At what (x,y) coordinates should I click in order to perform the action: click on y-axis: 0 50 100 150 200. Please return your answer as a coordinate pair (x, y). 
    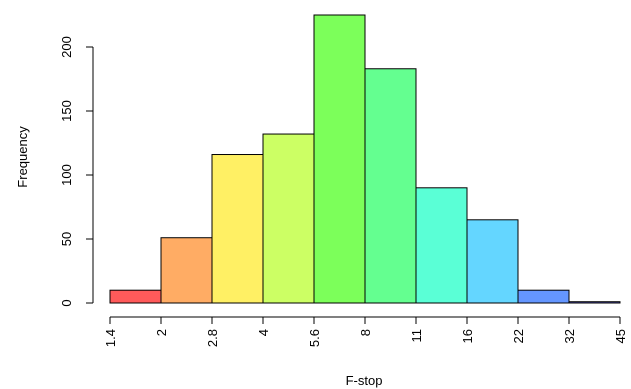
    Looking at the image, I should click on (76, 171).